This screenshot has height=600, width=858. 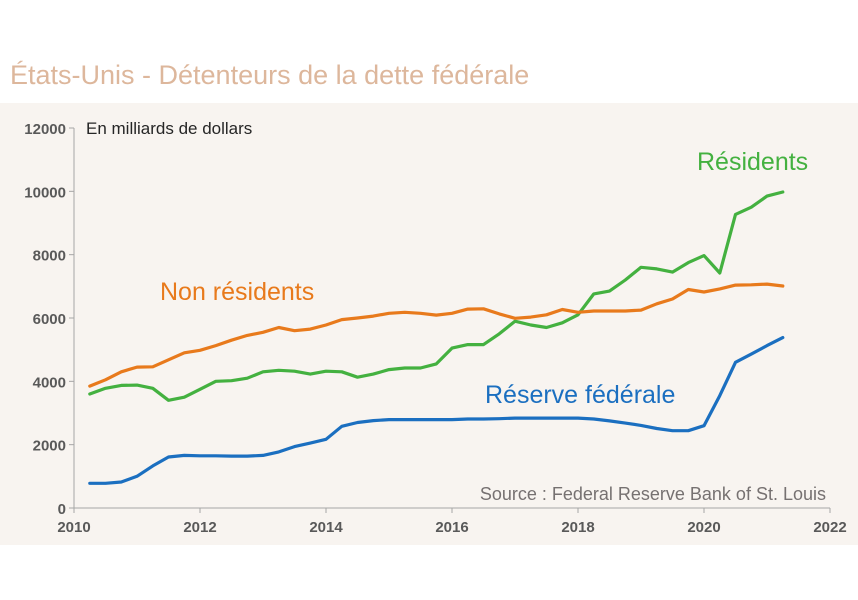 I want to click on y-tick-label: 0, so click(x=62, y=509).